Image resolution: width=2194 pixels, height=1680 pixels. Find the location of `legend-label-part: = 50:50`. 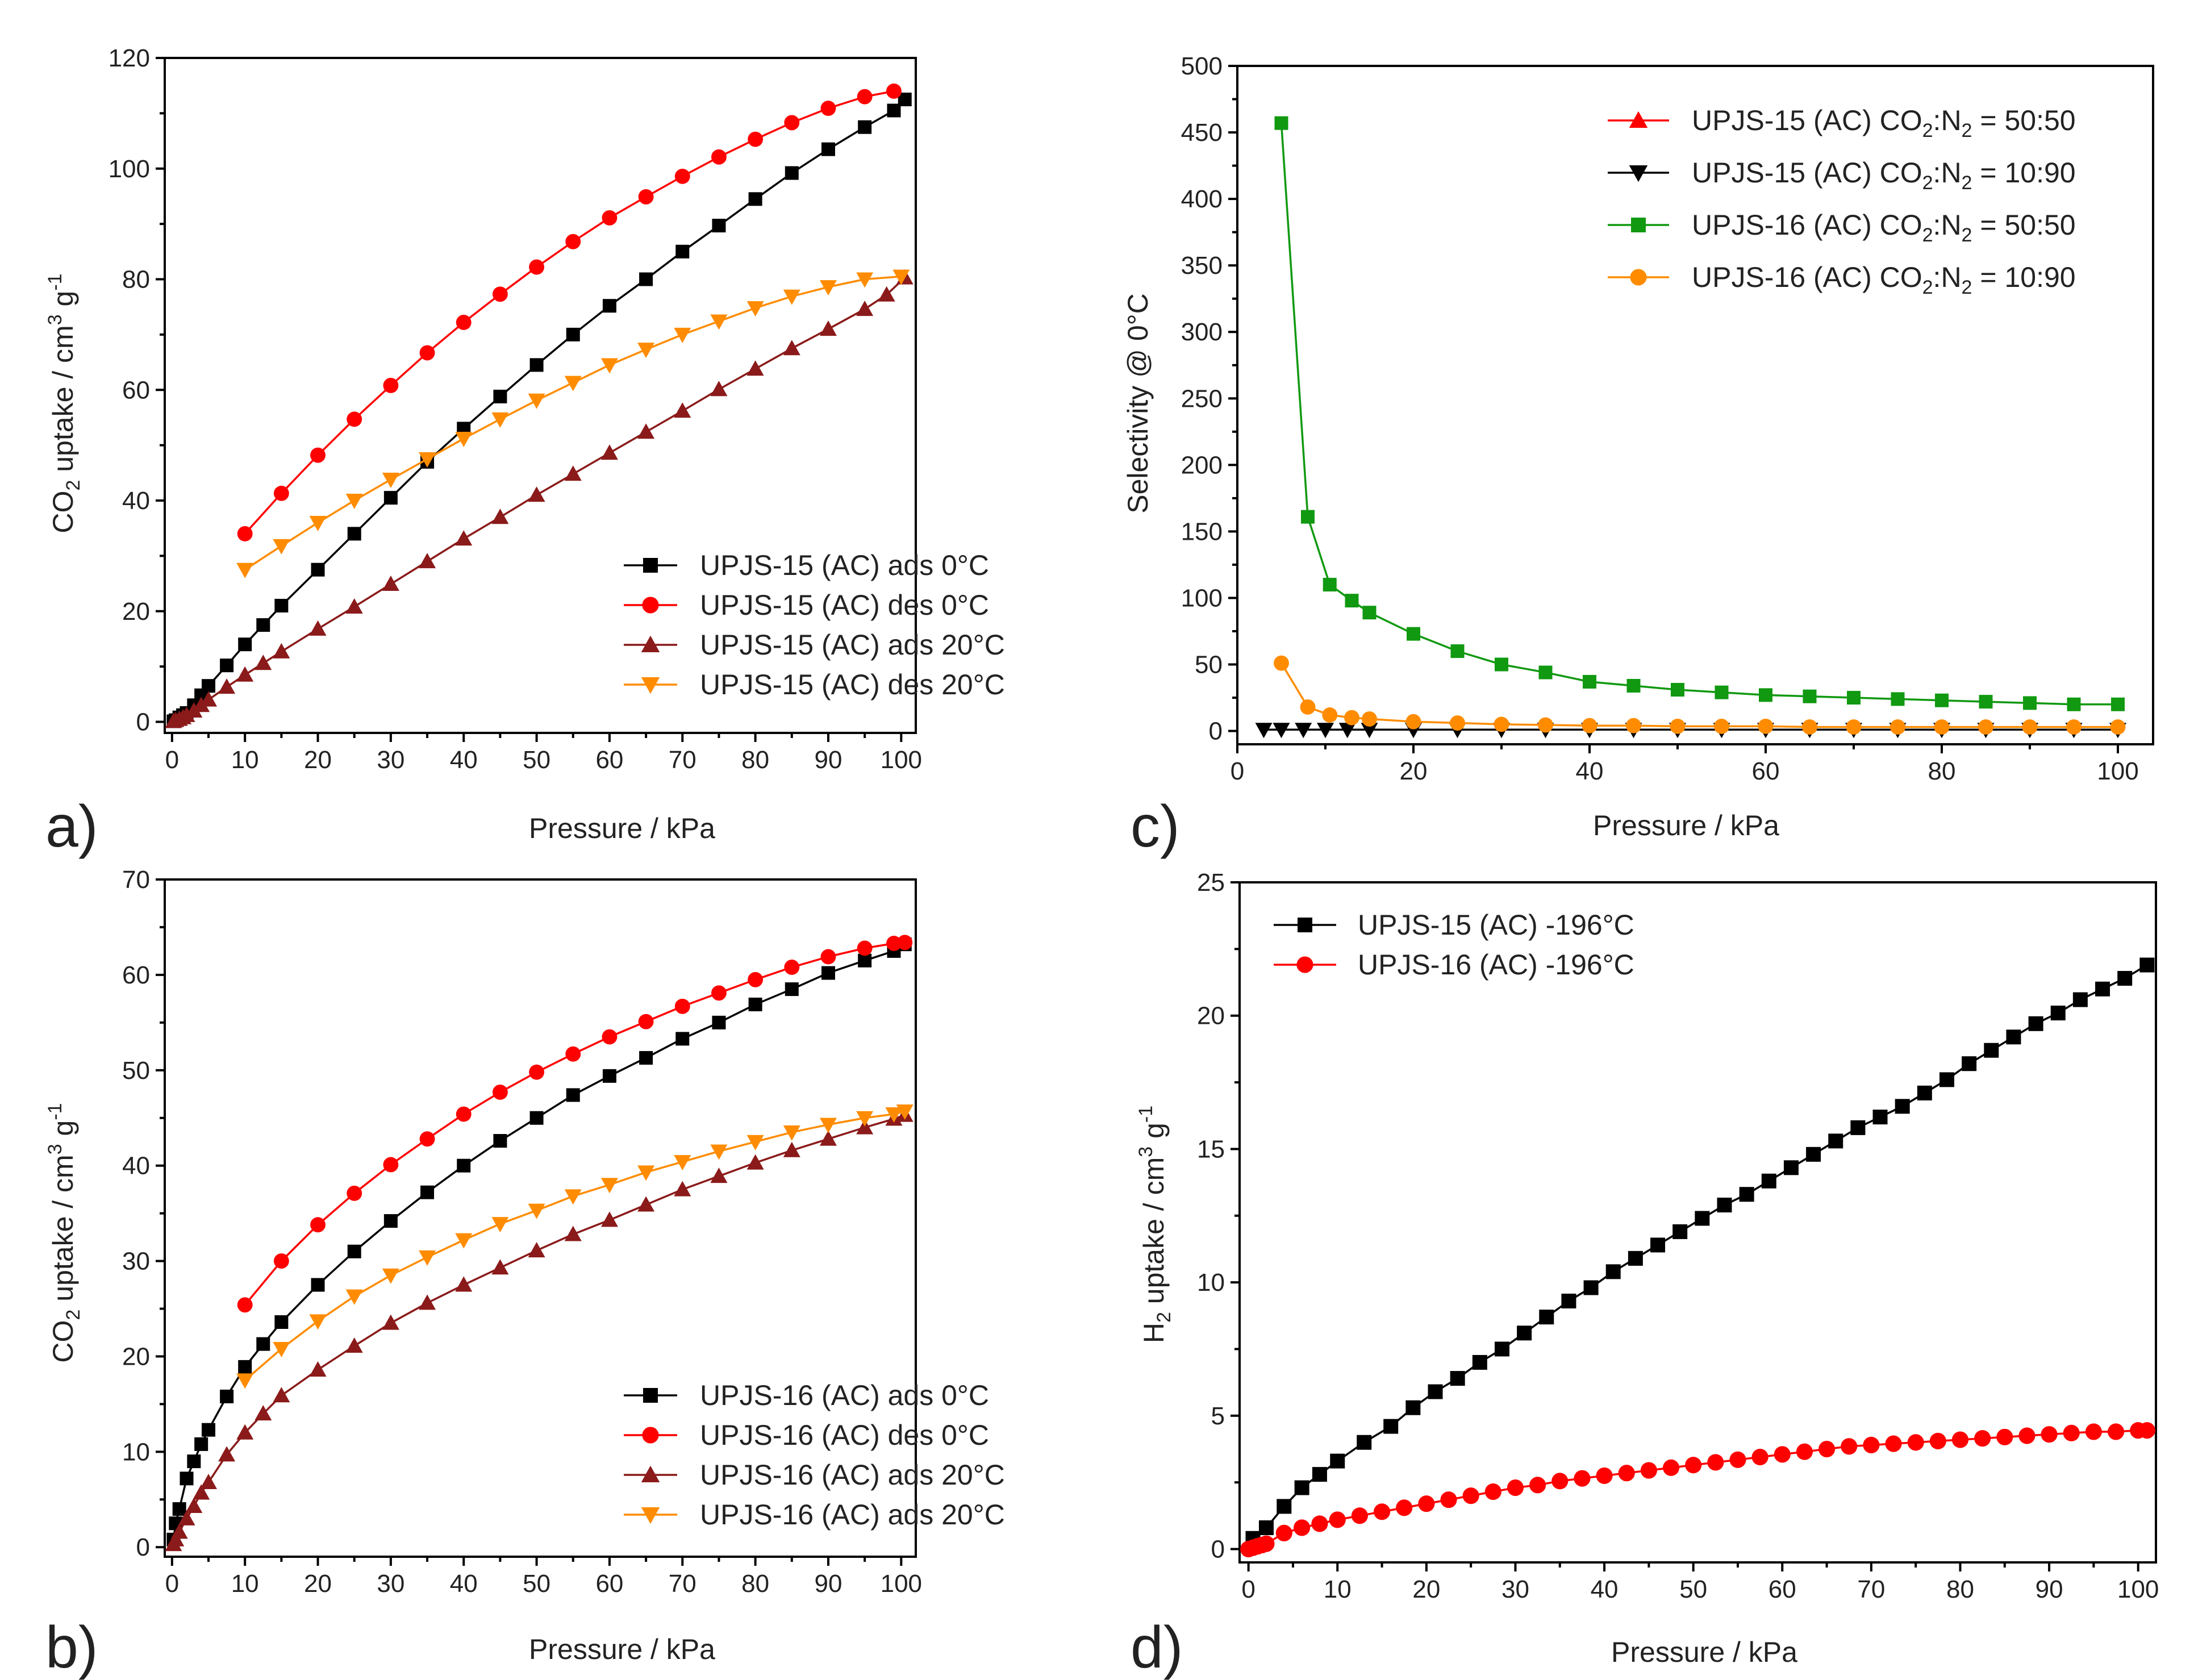

legend-label-part: = 50:50 is located at coordinates (2024, 225).